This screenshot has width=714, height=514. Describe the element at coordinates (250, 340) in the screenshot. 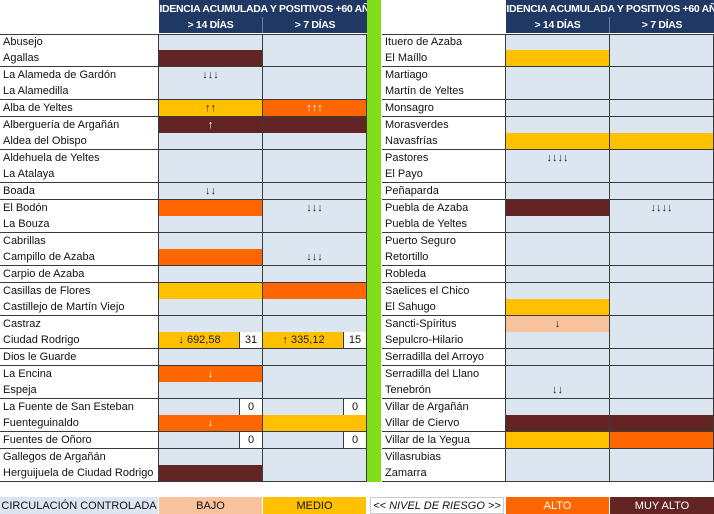

I see `positives-over-60-count: 31` at that location.